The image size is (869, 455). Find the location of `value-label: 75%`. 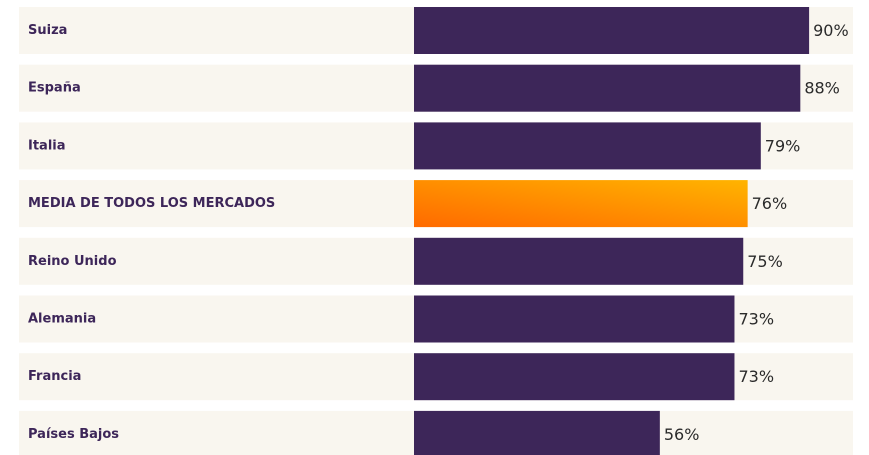

value-label: 75% is located at coordinates (765, 261).